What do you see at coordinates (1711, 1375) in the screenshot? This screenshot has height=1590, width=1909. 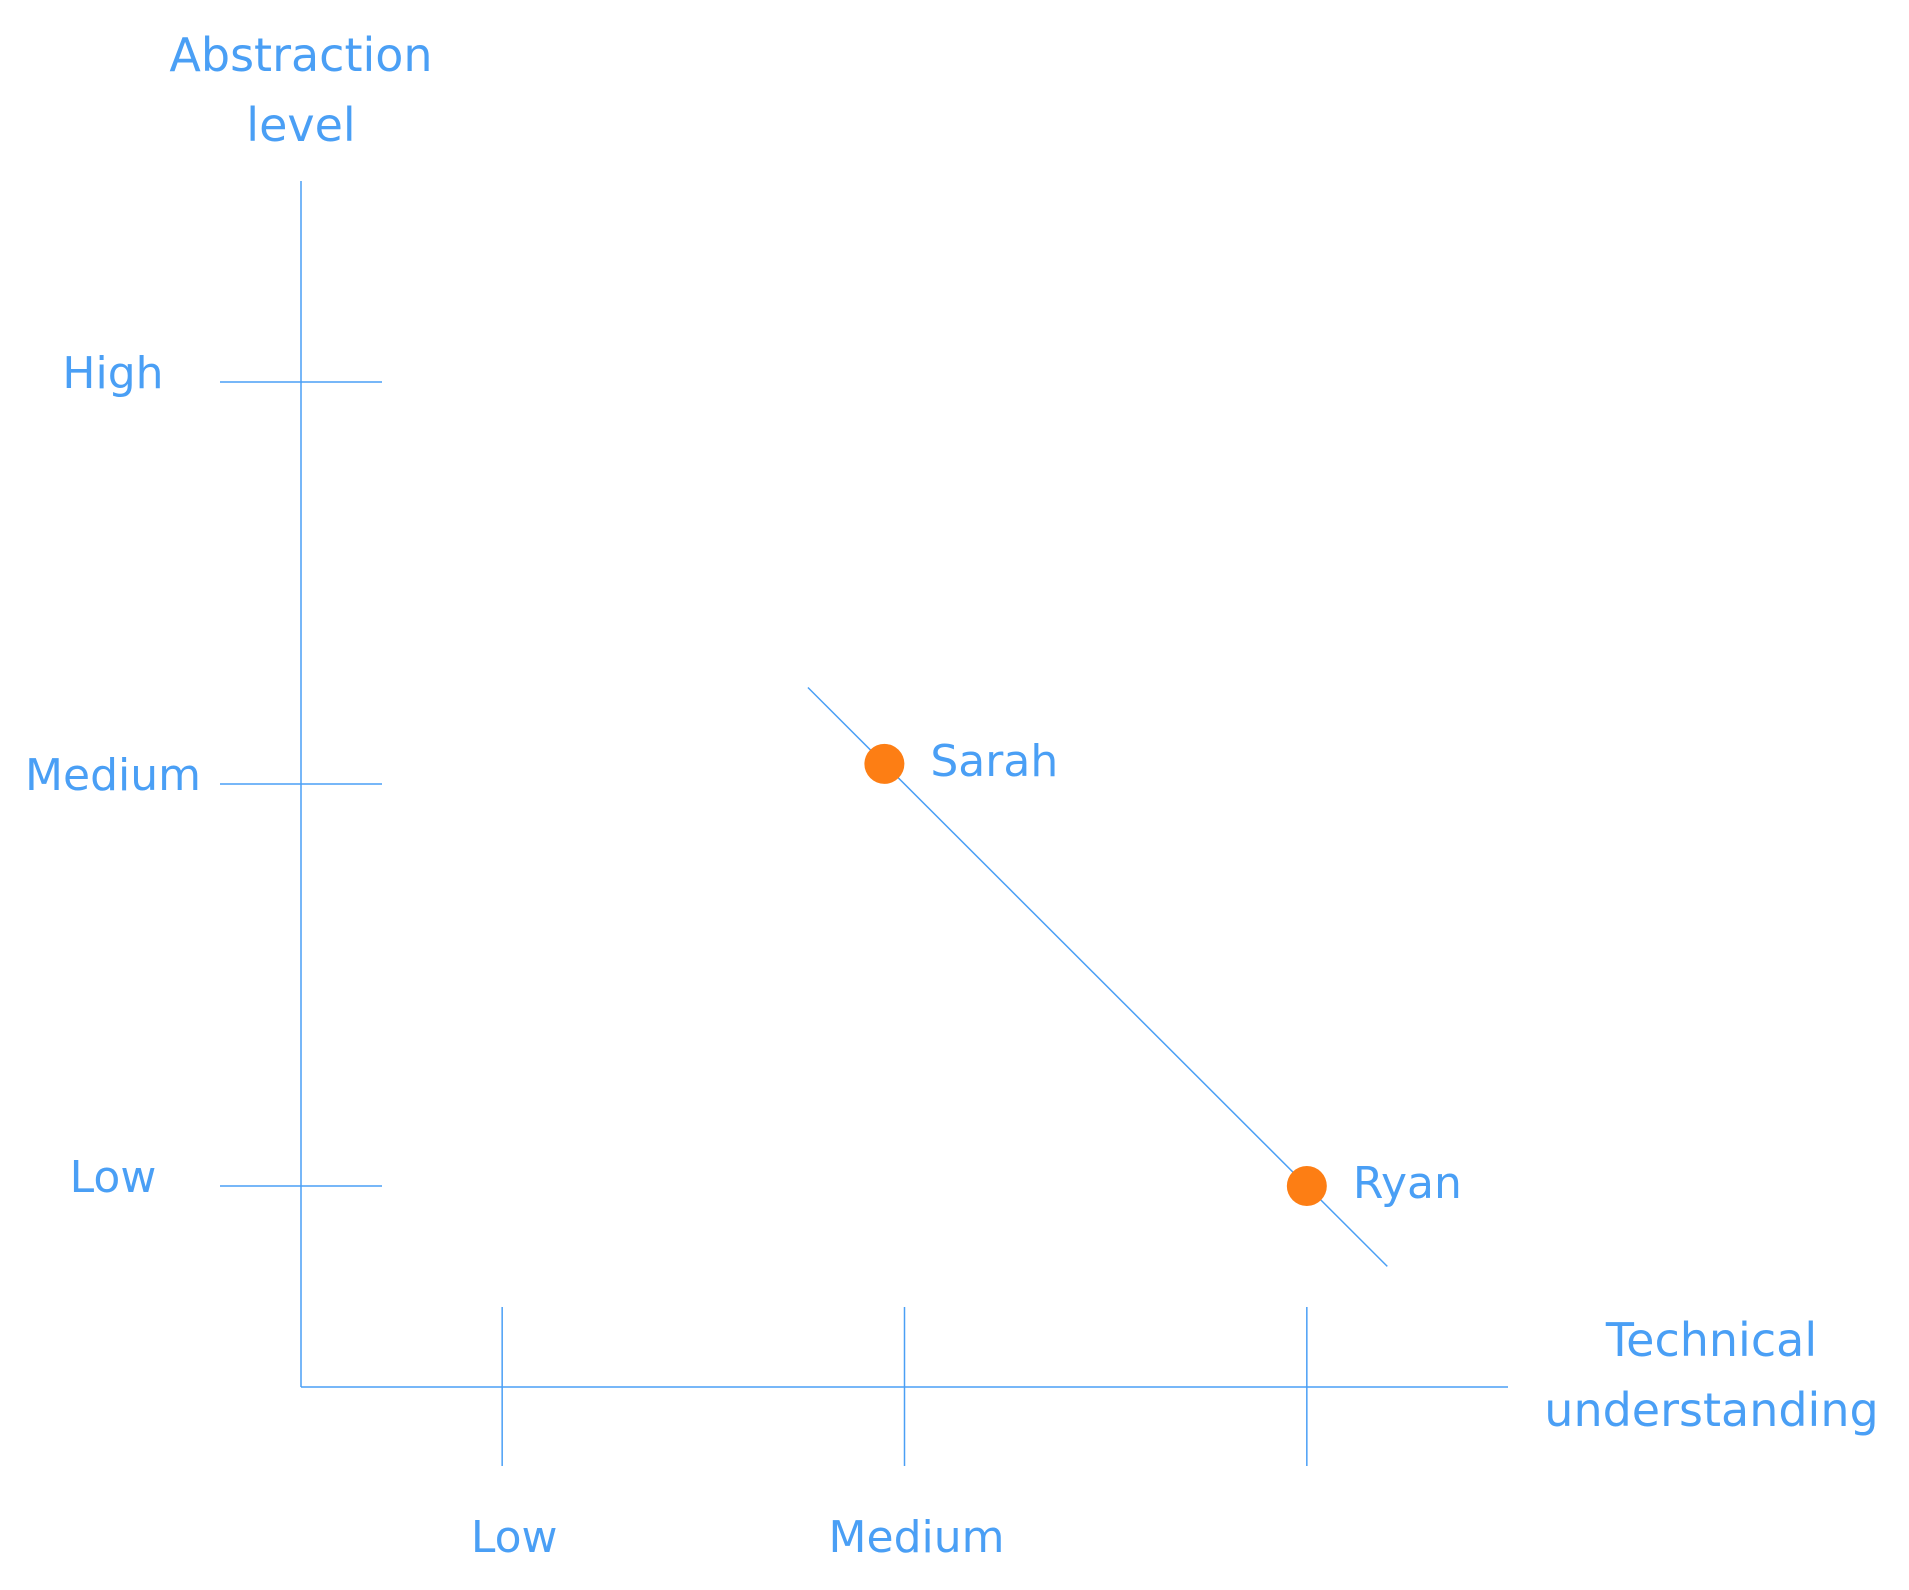 I see `x-axis-label: Technical understanding` at bounding box center [1711, 1375].